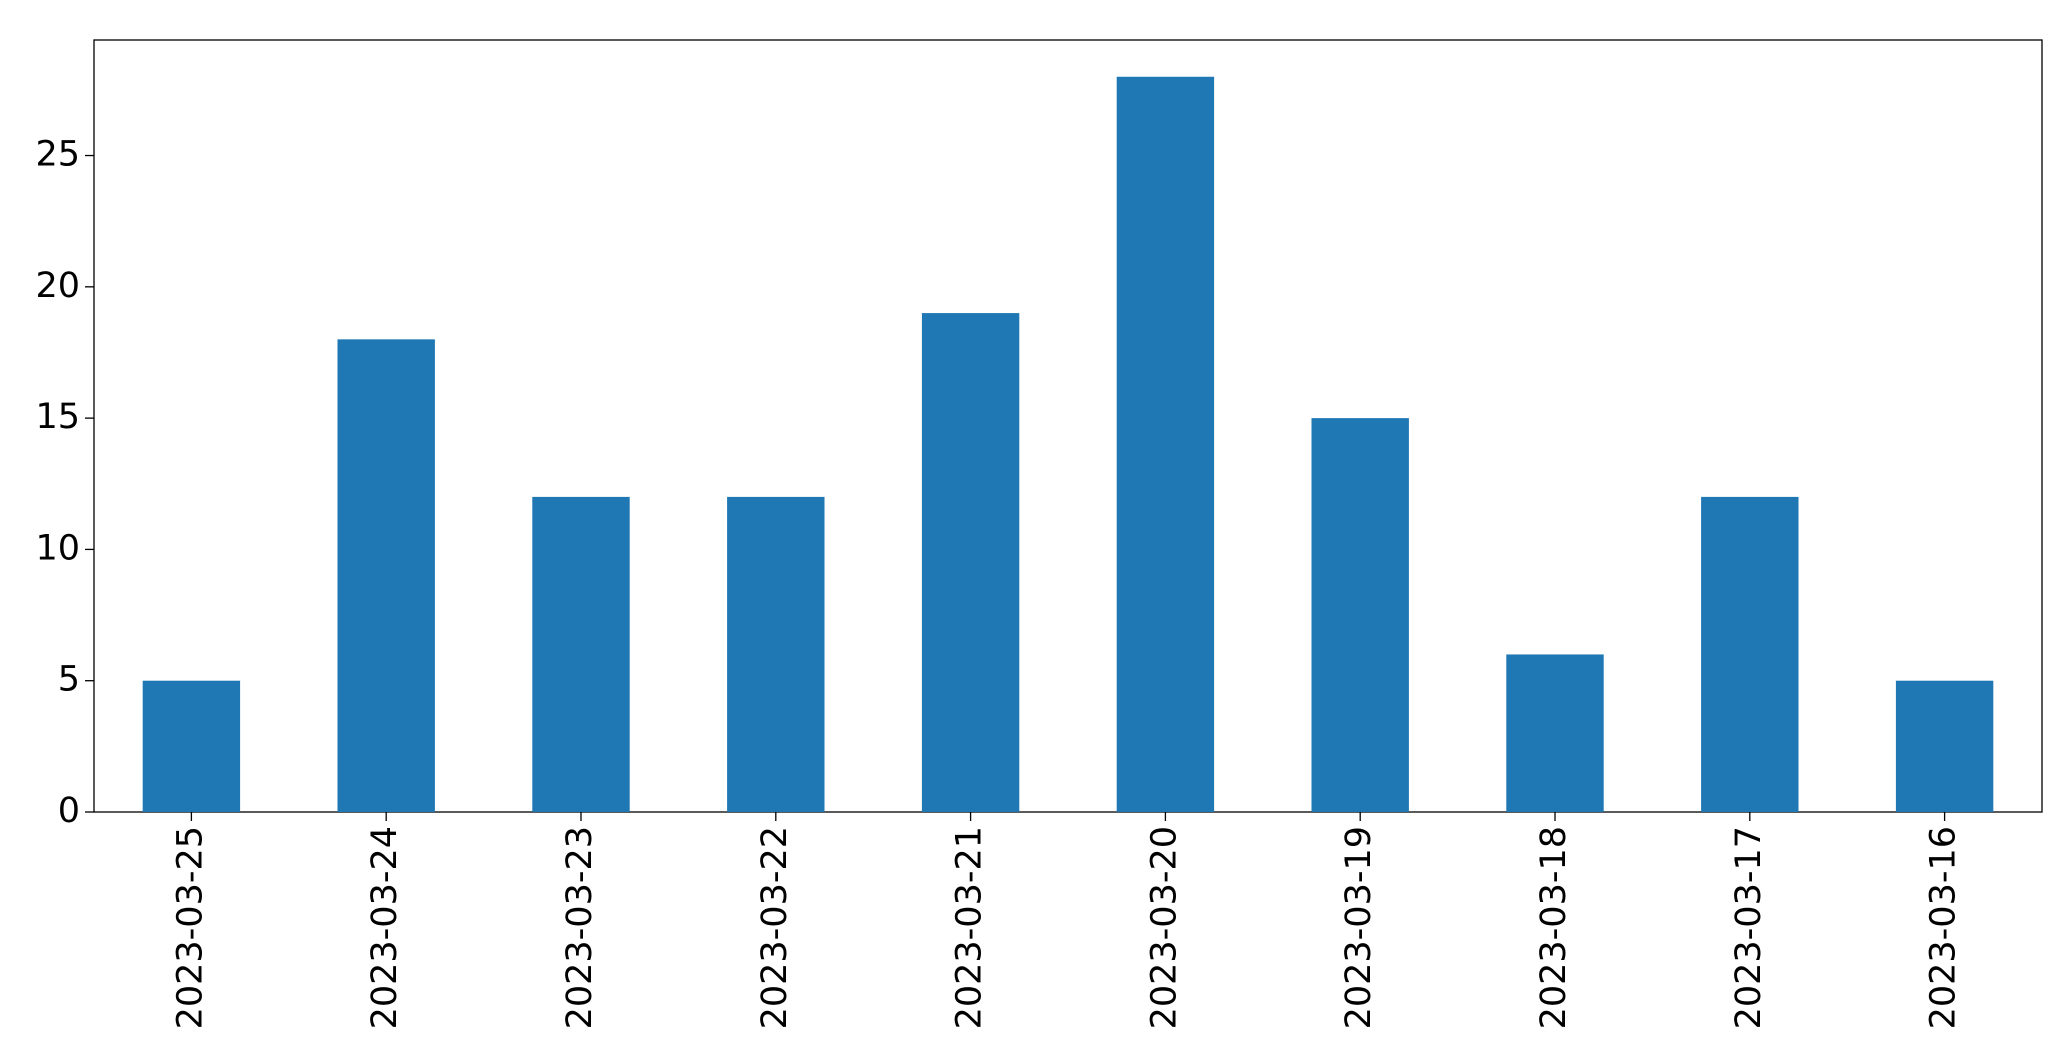  I want to click on x-tick-label: 2023-03-16, so click(1944, 927).